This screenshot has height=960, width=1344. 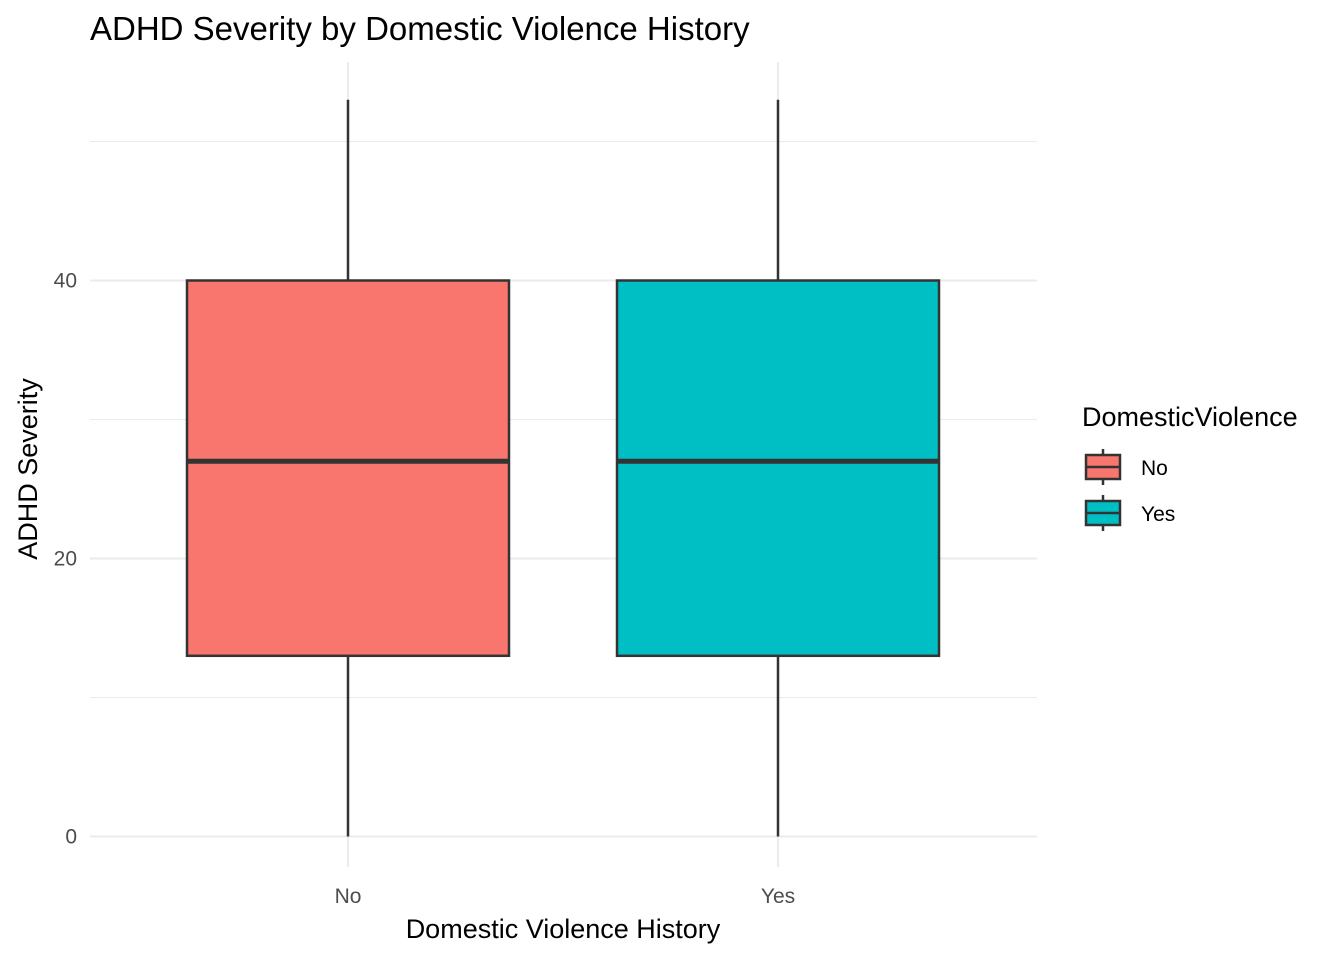 What do you see at coordinates (71, 837) in the screenshot?
I see `y-tick-label: 0` at bounding box center [71, 837].